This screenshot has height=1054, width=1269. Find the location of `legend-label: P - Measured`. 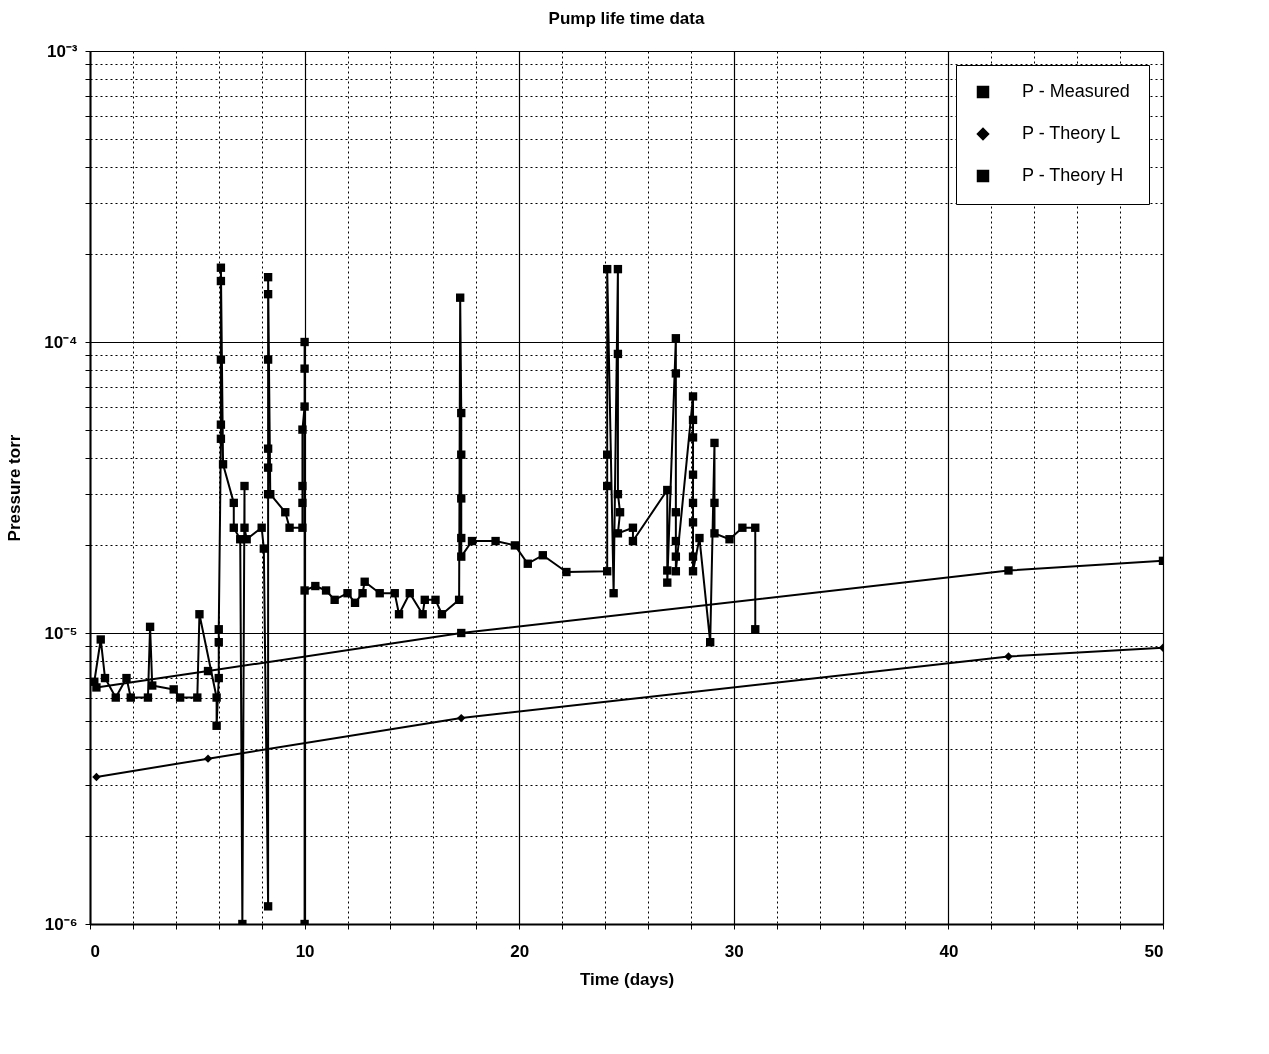

legend-label: P - Measured is located at coordinates (1076, 91).